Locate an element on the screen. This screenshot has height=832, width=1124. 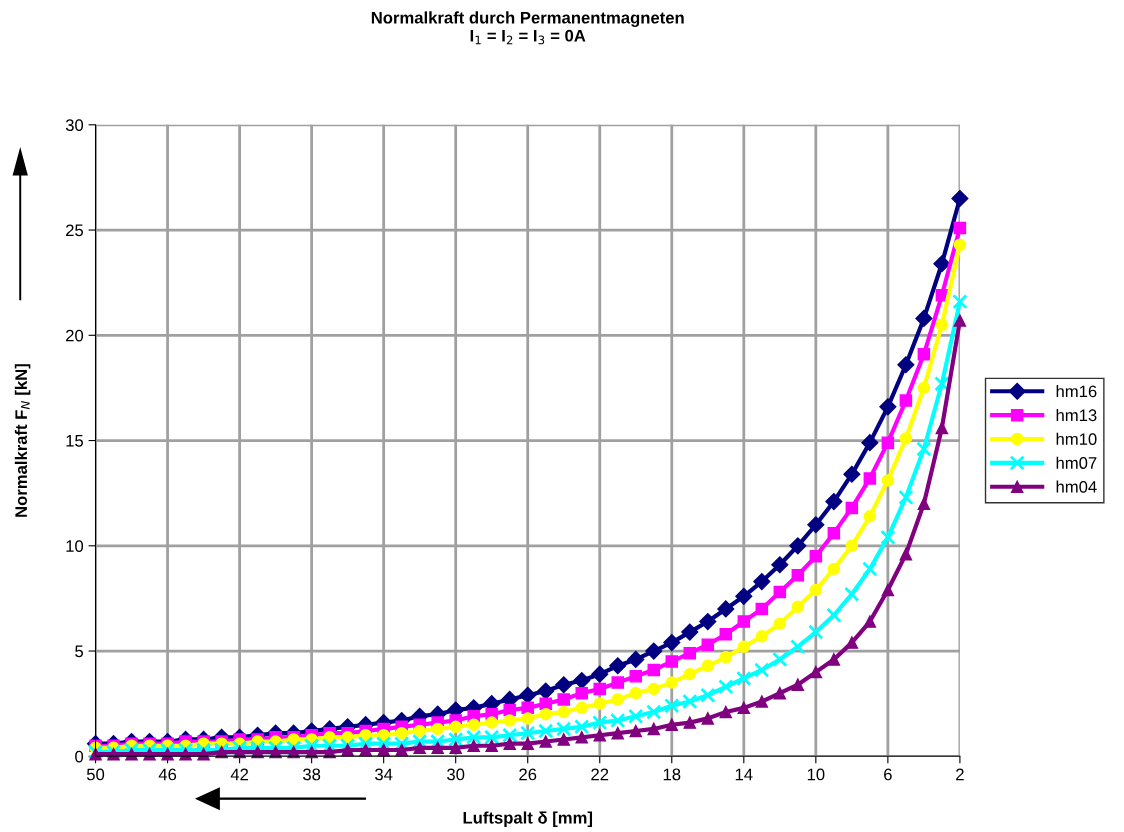
legend-label: hm07 is located at coordinates (1076, 462).